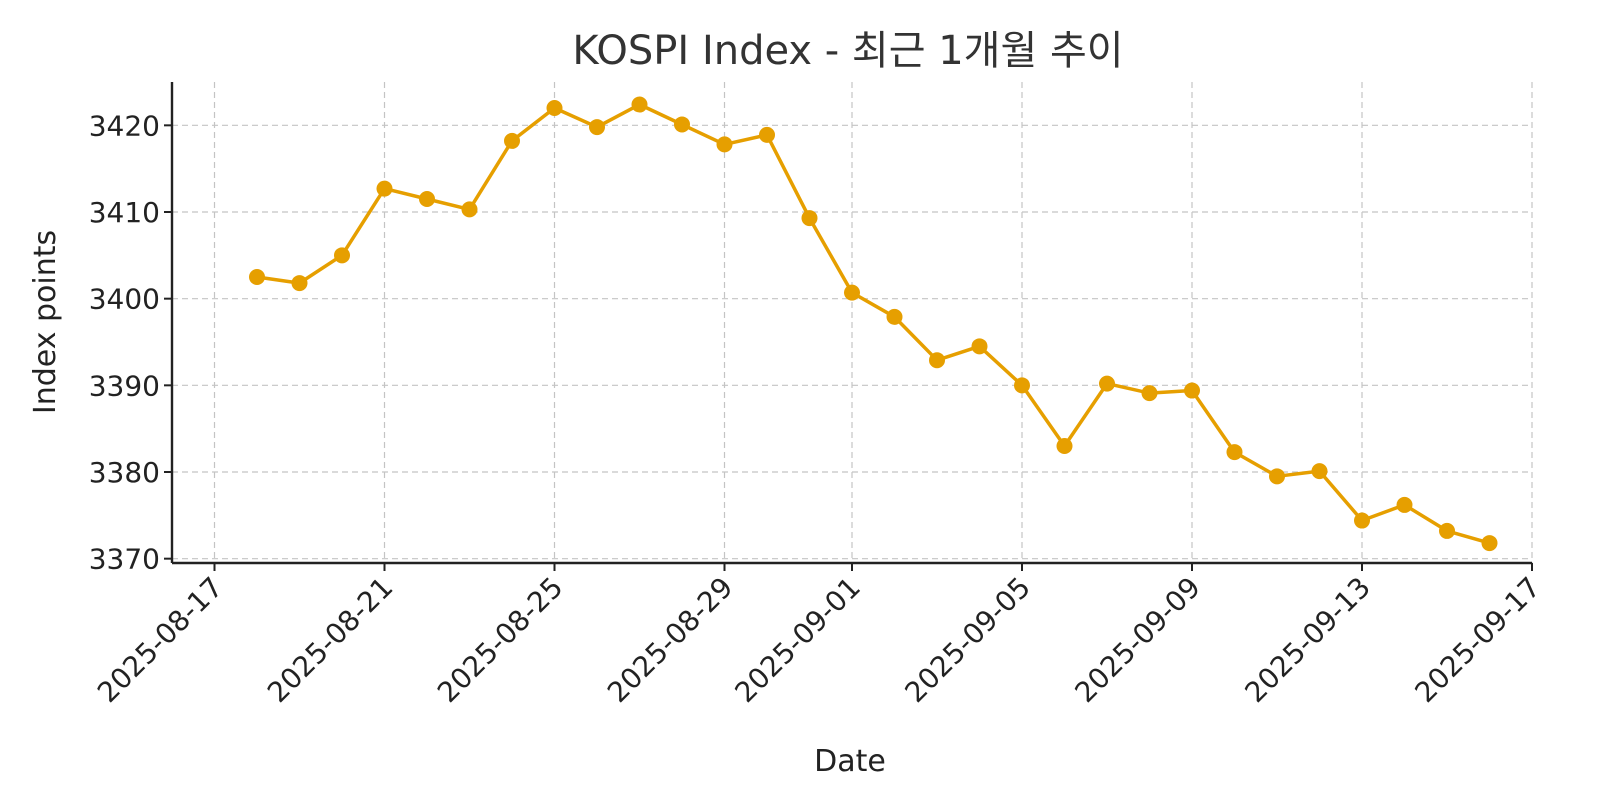 This screenshot has height=800, width=1600. I want to click on x-tick-label: 2025-08-17, so click(160, 640).